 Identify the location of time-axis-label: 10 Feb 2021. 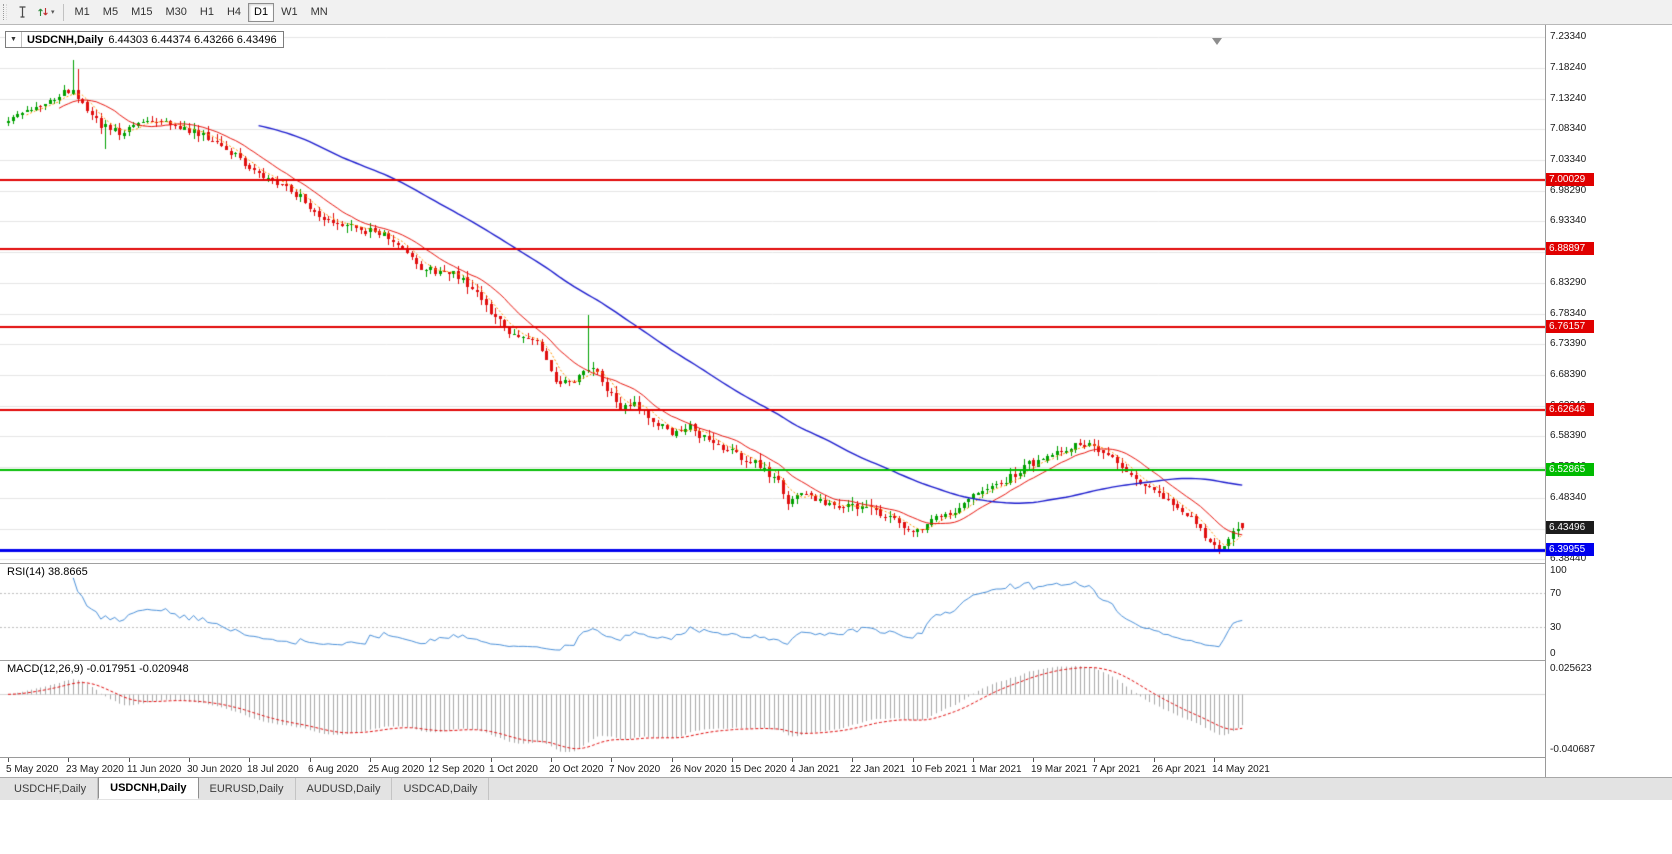
(939, 769).